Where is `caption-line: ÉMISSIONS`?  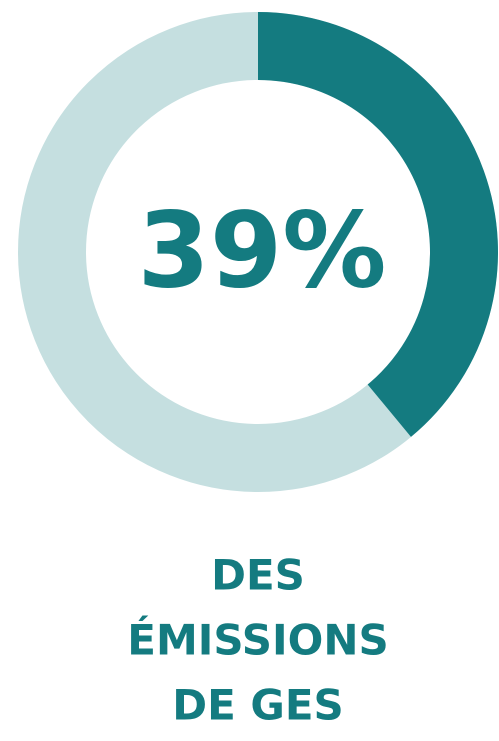
caption-line: ÉMISSIONS is located at coordinates (257, 640).